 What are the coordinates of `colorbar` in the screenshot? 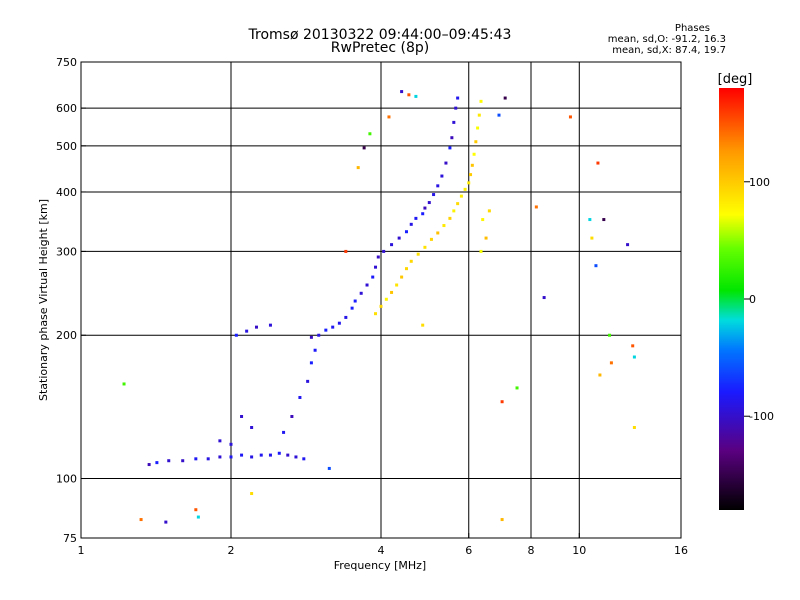 It's located at (731, 299).